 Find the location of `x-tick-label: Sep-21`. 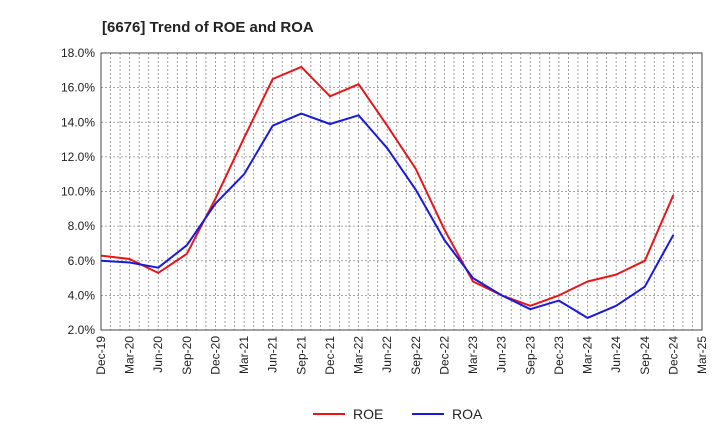

x-tick-label: Sep-21 is located at coordinates (301, 355).